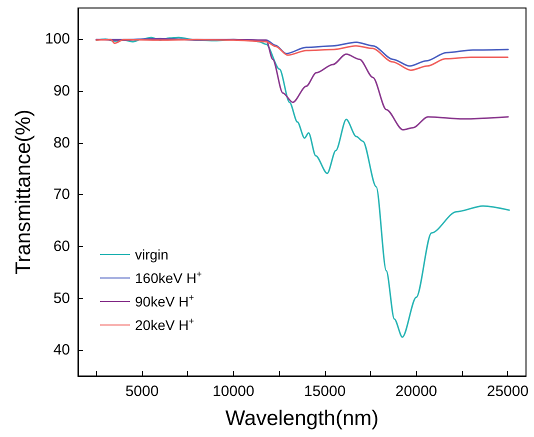 This screenshot has height=437, width=534. I want to click on y-tick-label: 80, so click(61, 143).